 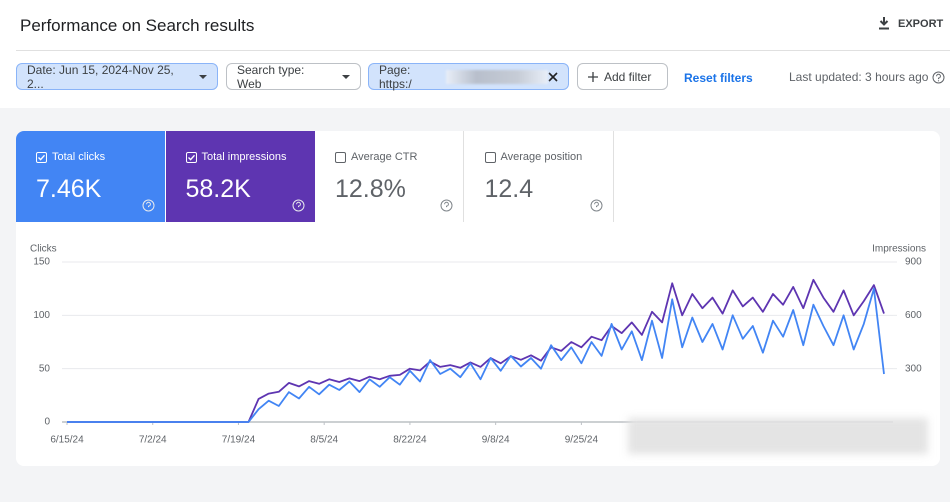 What do you see at coordinates (43, 249) in the screenshot?
I see `y-axis-label: Clicks` at bounding box center [43, 249].